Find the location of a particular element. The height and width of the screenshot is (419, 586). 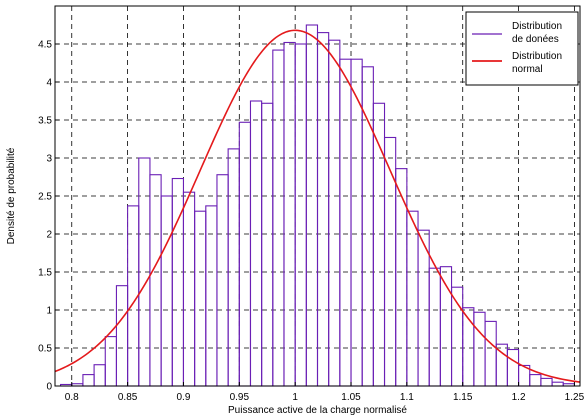

y-tick-label: 3.5 is located at coordinates (45, 121).